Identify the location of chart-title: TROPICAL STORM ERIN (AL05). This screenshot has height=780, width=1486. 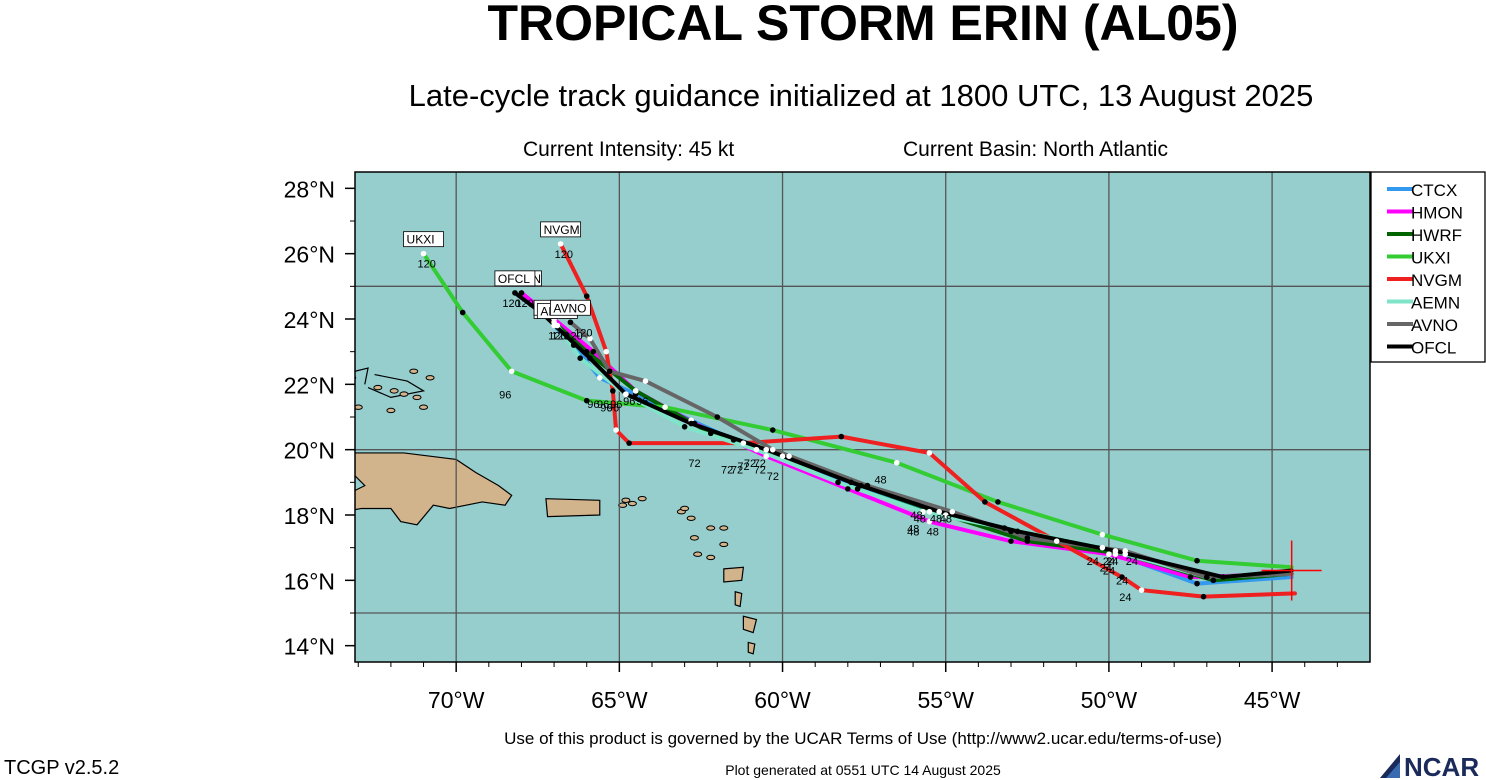
(863, 25).